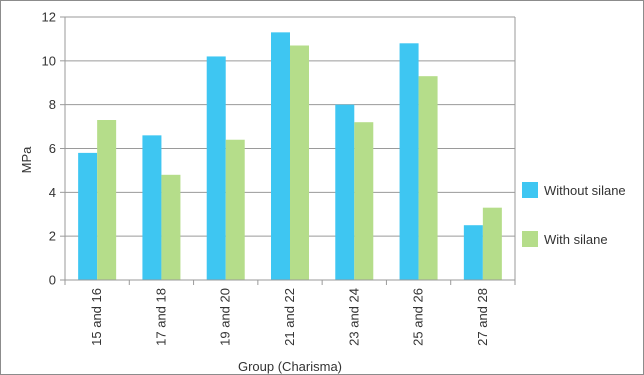 This screenshot has width=644, height=375. I want to click on y-axis-title: MPa, so click(26, 160).